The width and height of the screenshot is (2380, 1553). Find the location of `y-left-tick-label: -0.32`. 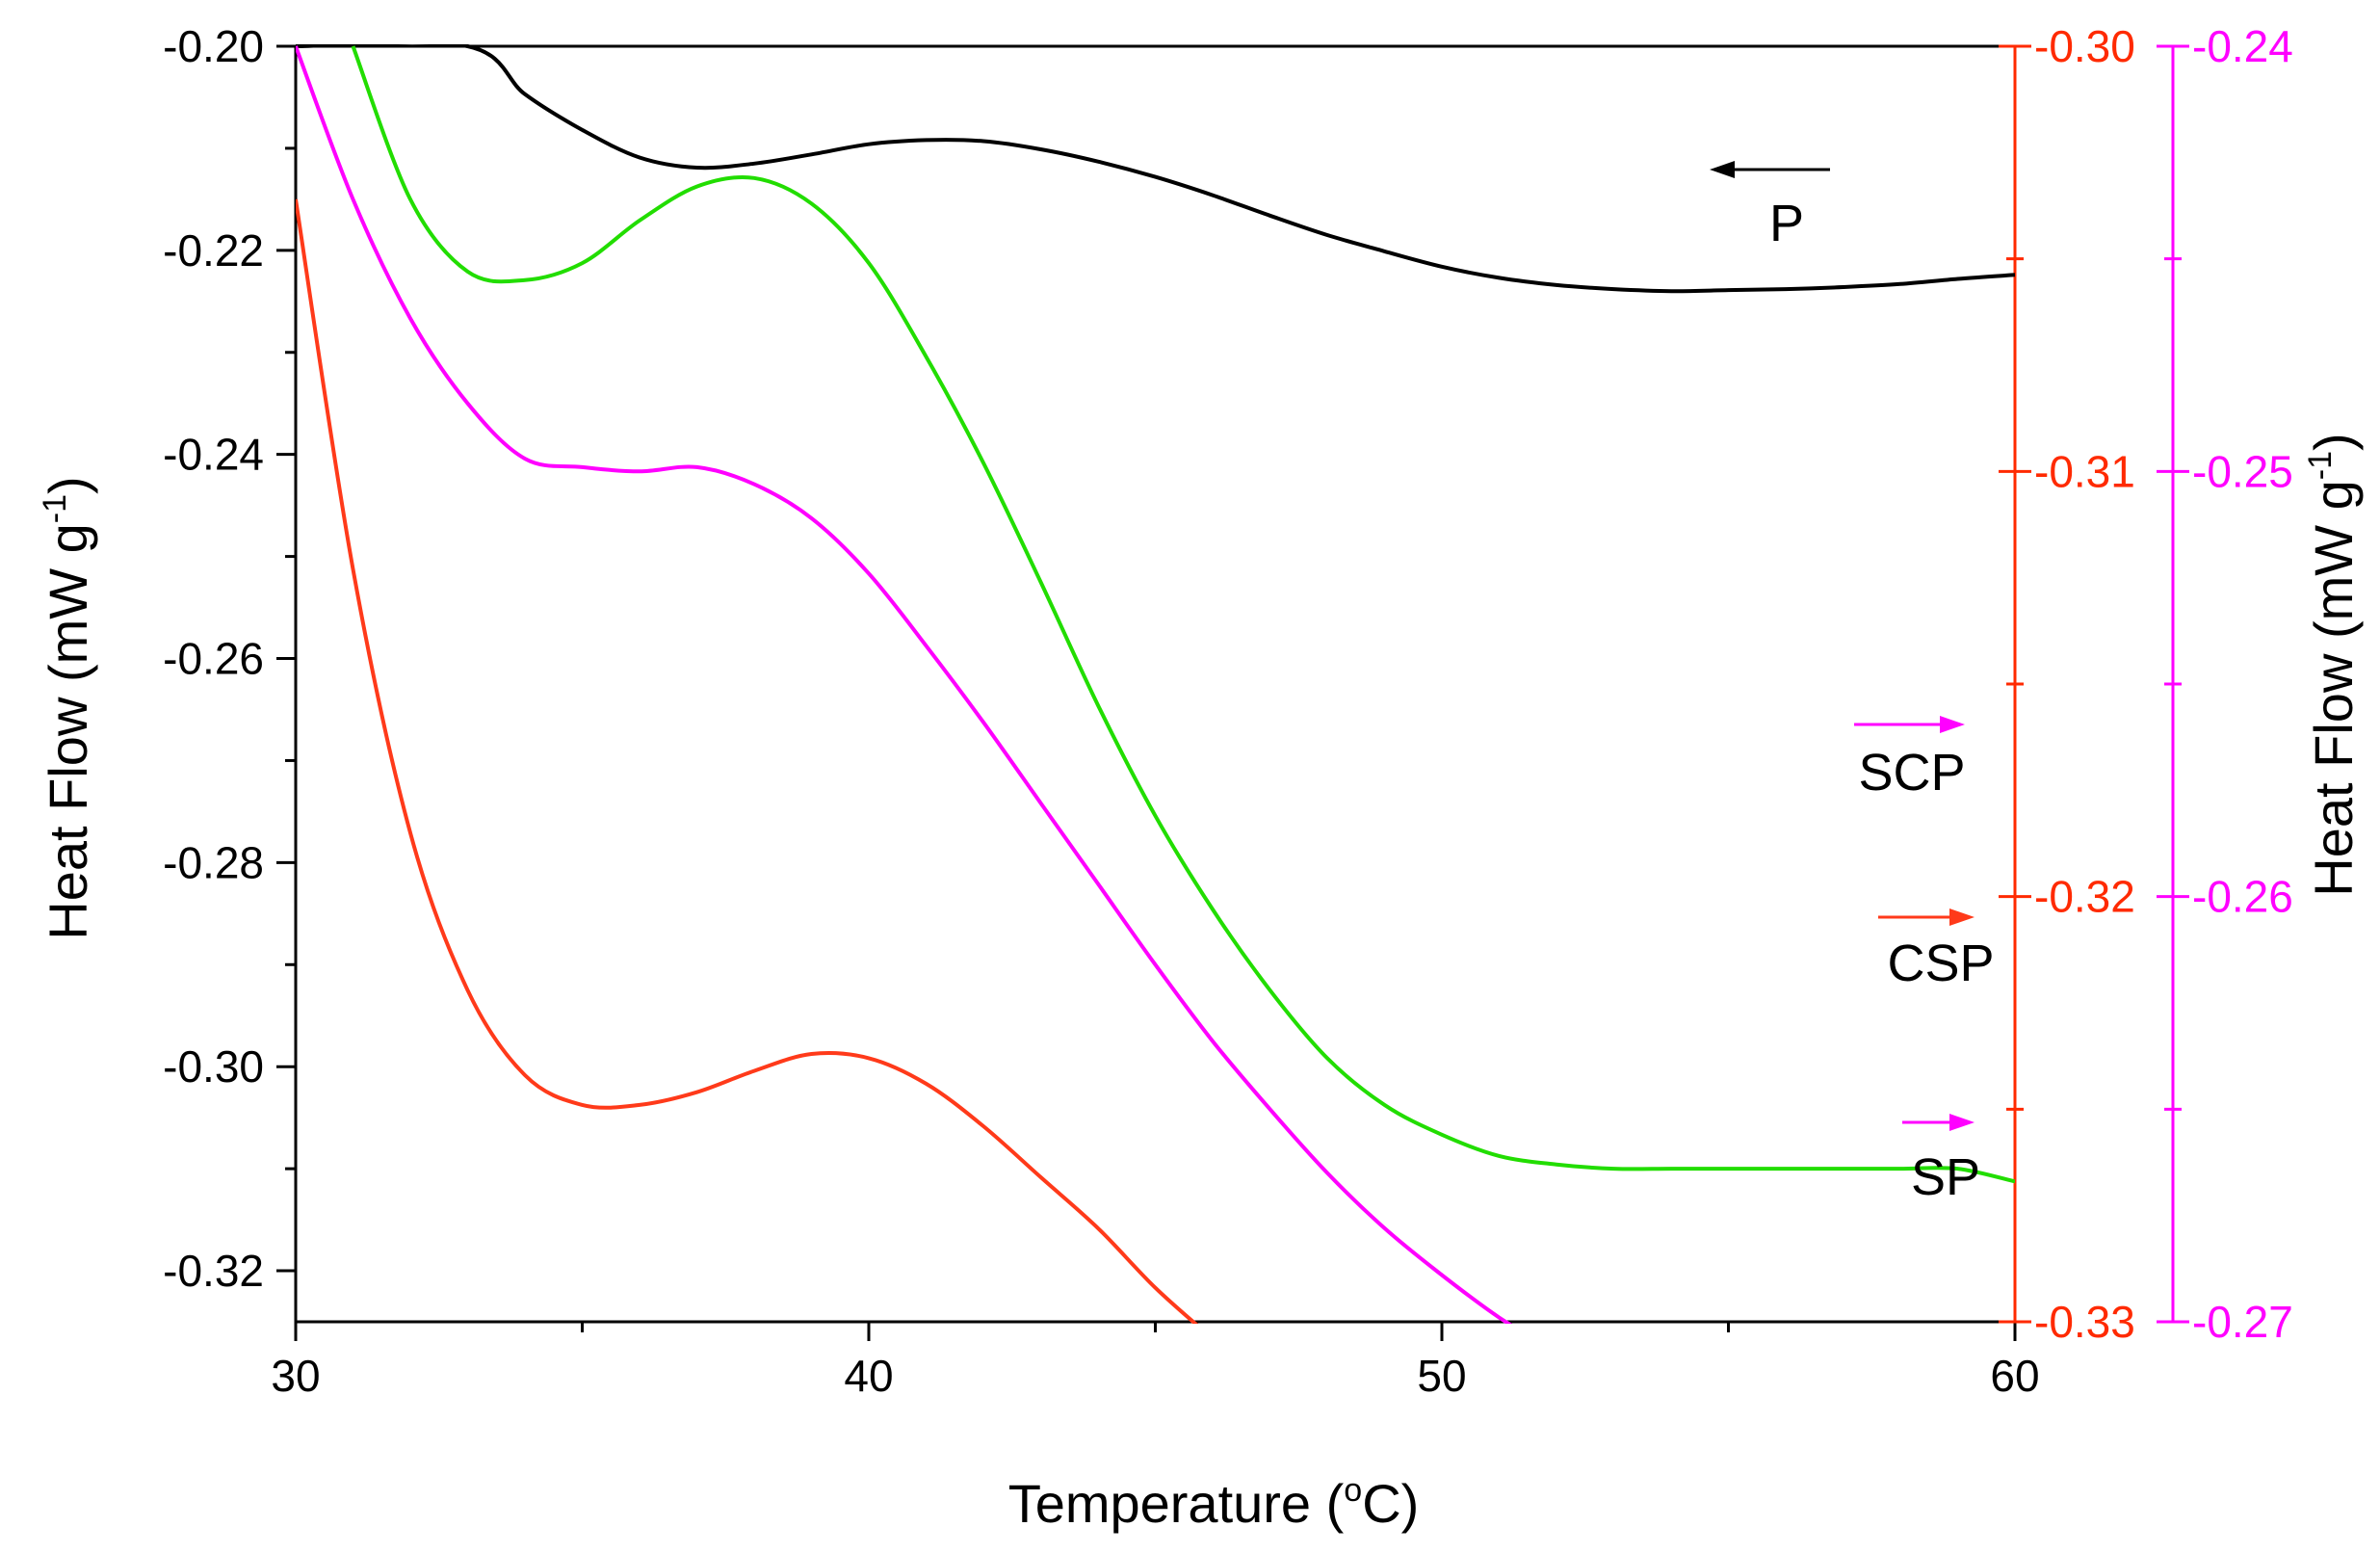

y-left-tick-label: -0.32 is located at coordinates (214, 1271).